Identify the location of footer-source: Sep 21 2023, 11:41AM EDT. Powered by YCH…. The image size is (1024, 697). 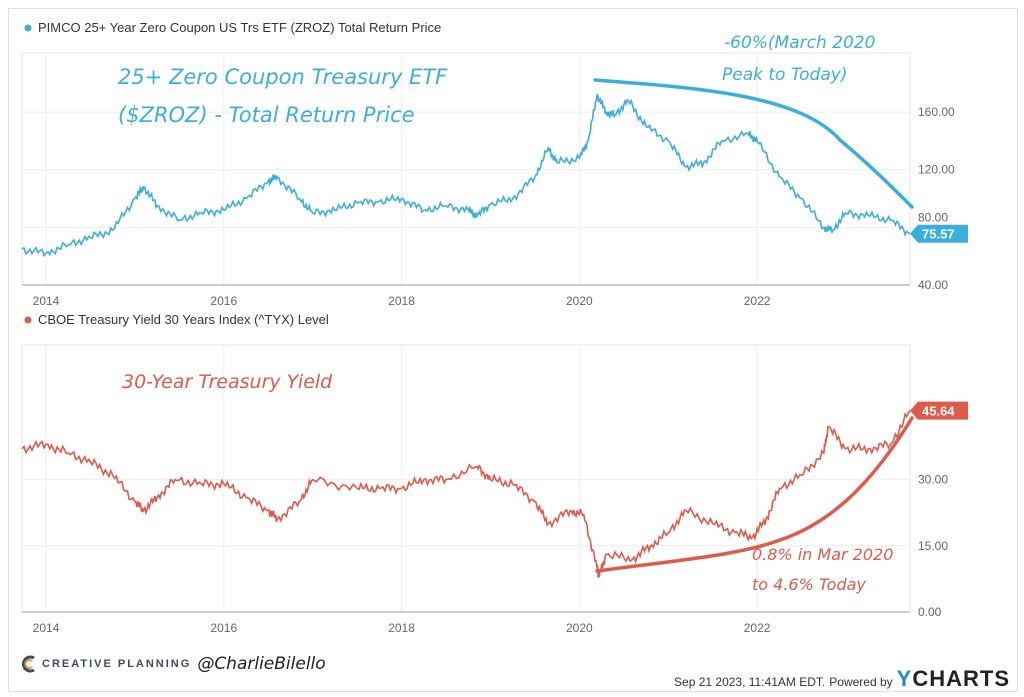
(842, 679).